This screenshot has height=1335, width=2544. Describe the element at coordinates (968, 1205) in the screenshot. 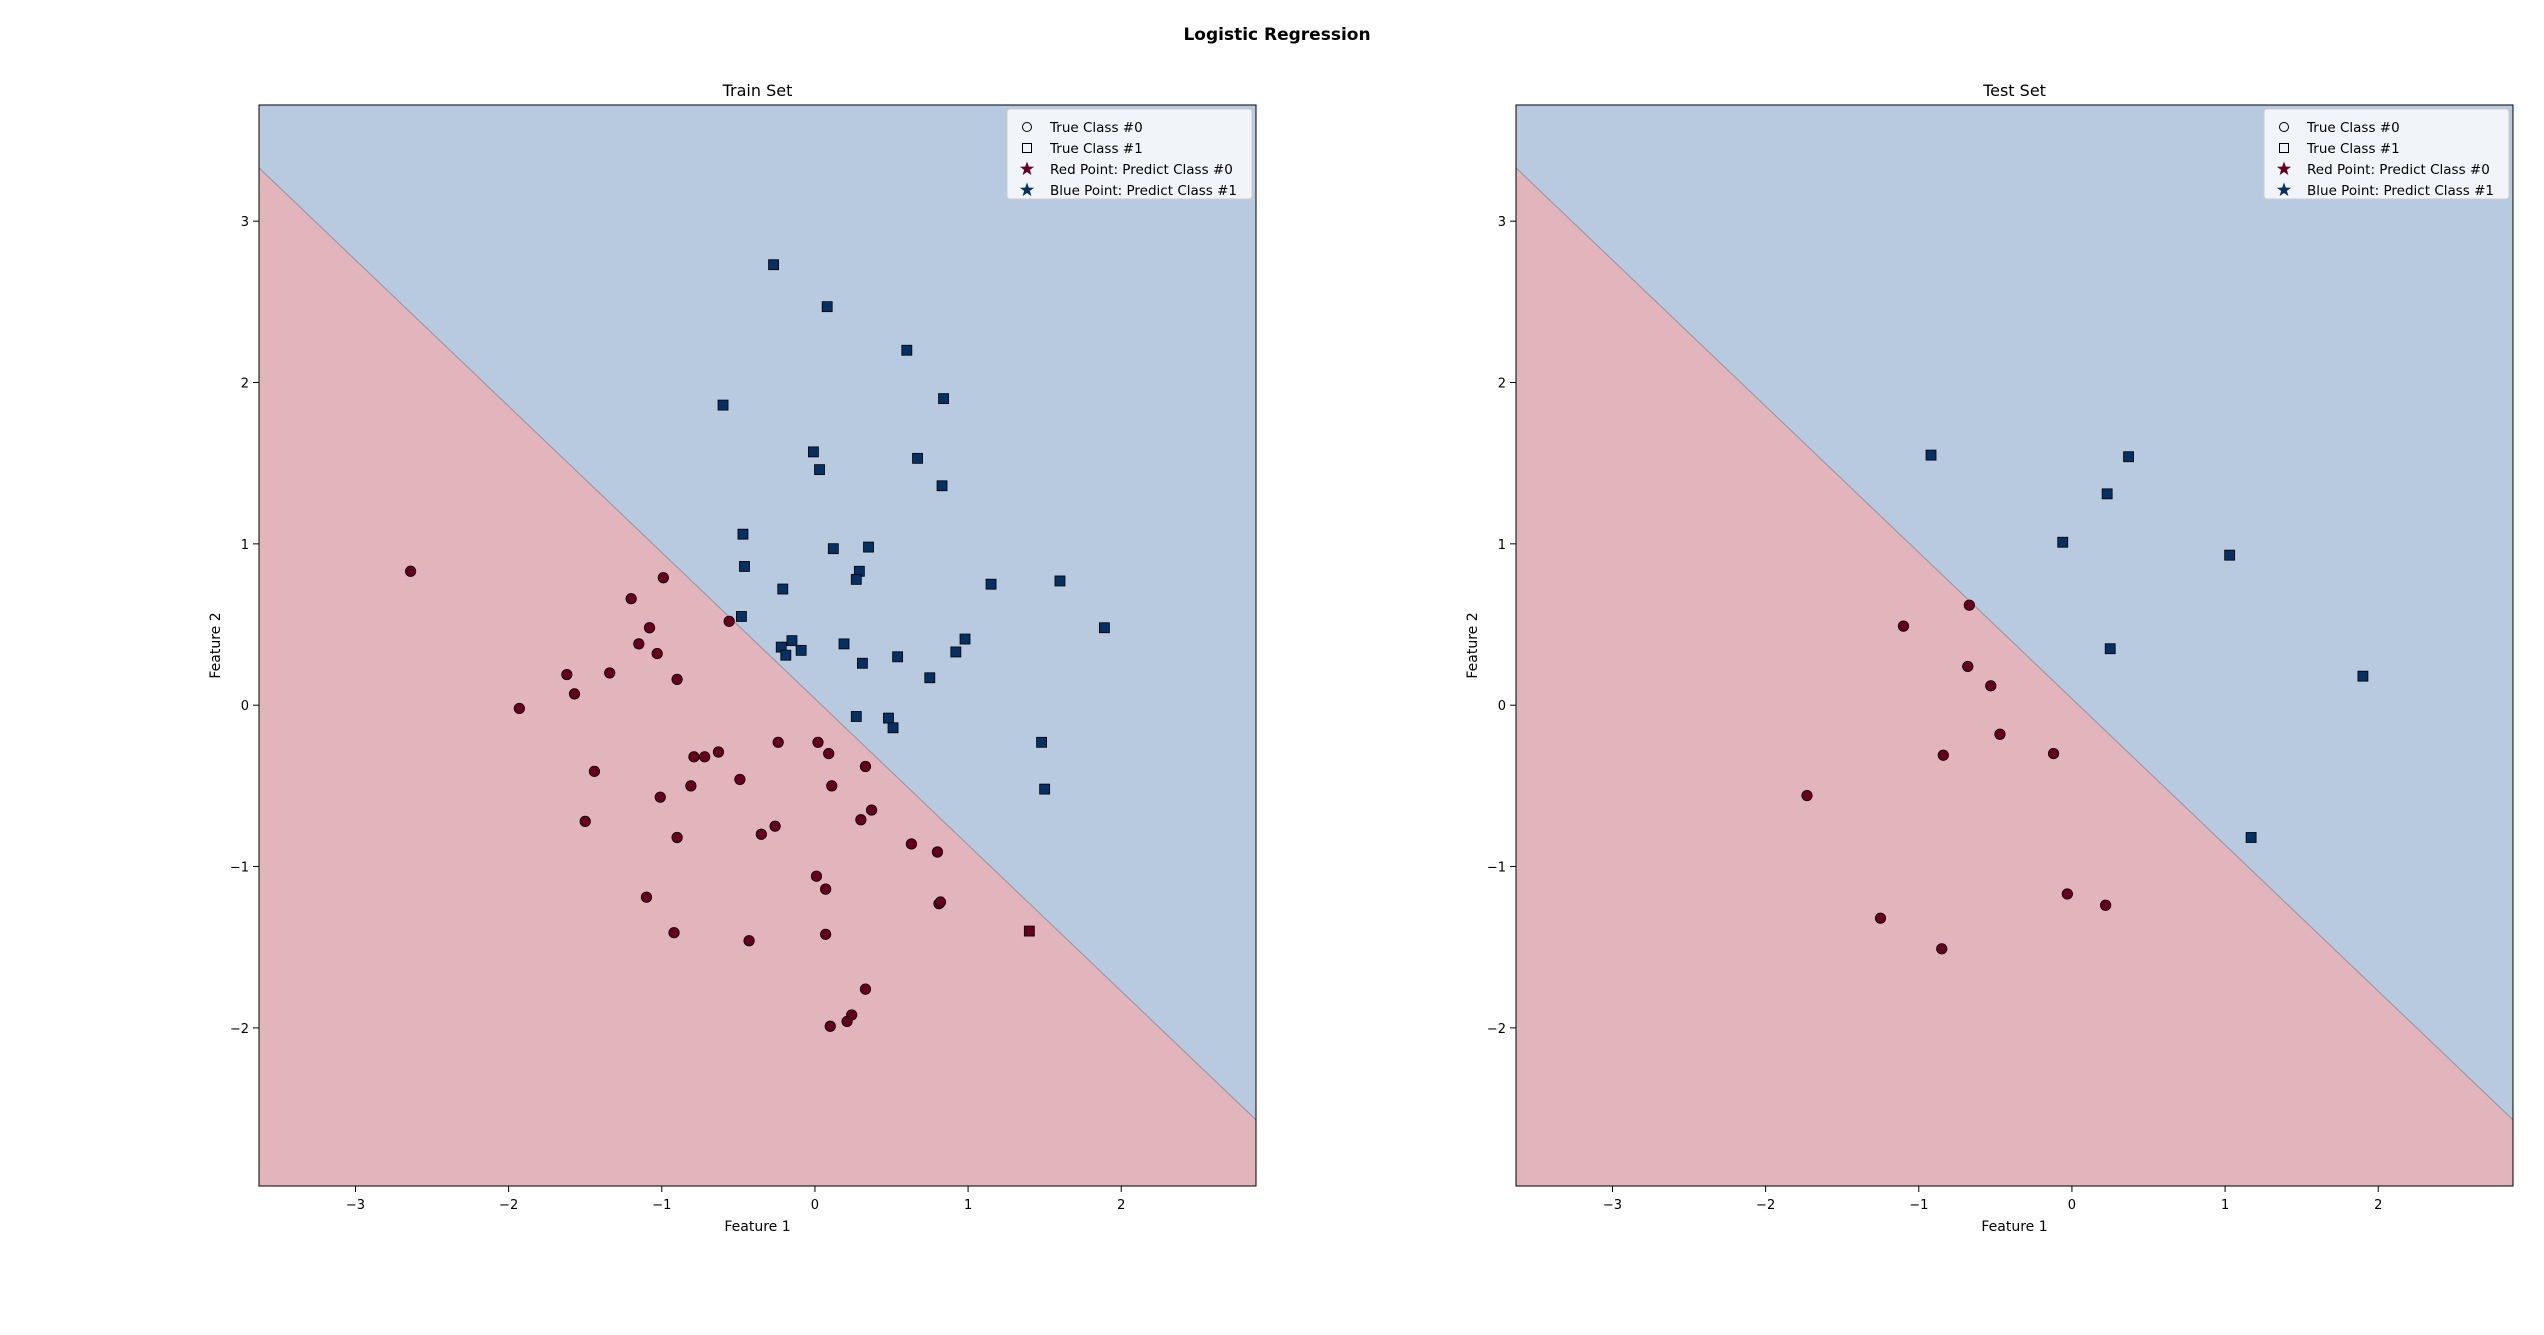

I see `x-tick-label: 1` at that location.